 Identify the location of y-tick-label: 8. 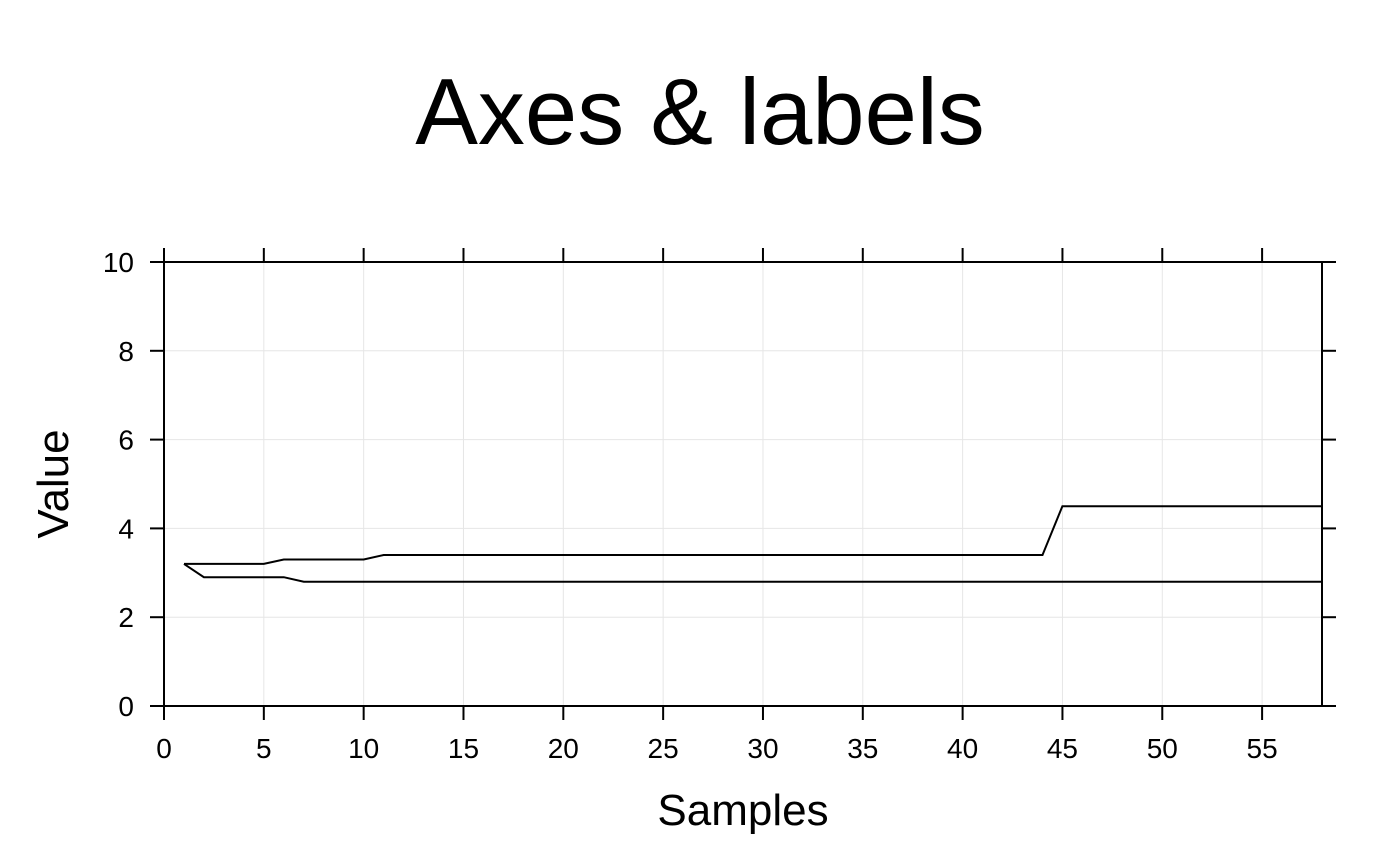
(126, 351).